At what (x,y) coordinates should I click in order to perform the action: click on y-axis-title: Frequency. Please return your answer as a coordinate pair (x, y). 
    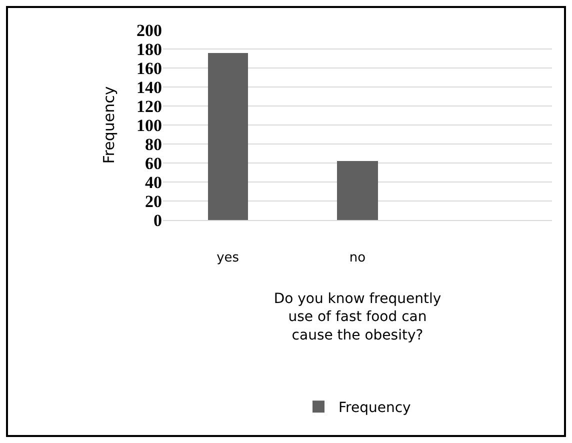
    Looking at the image, I should click on (109, 125).